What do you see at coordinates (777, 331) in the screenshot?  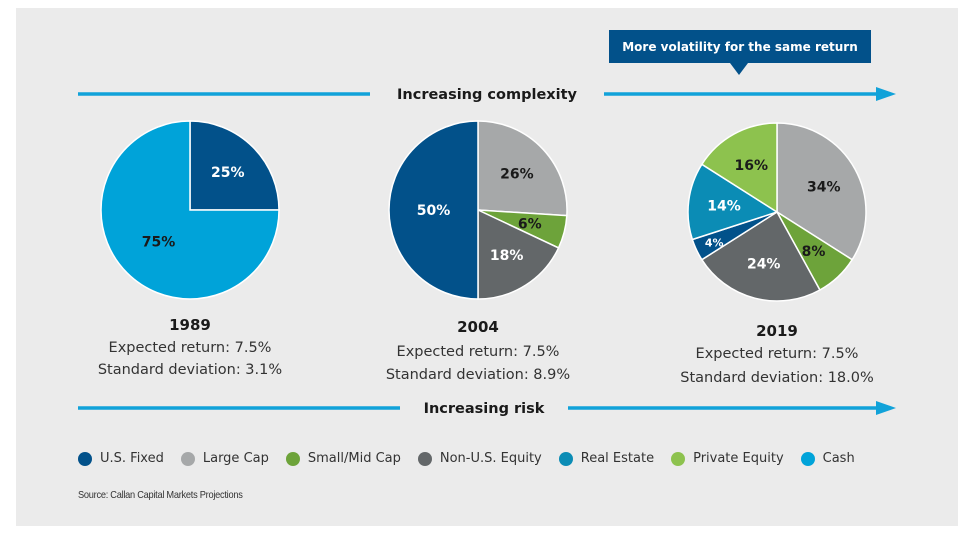 I see `pie-year-label: 2019` at bounding box center [777, 331].